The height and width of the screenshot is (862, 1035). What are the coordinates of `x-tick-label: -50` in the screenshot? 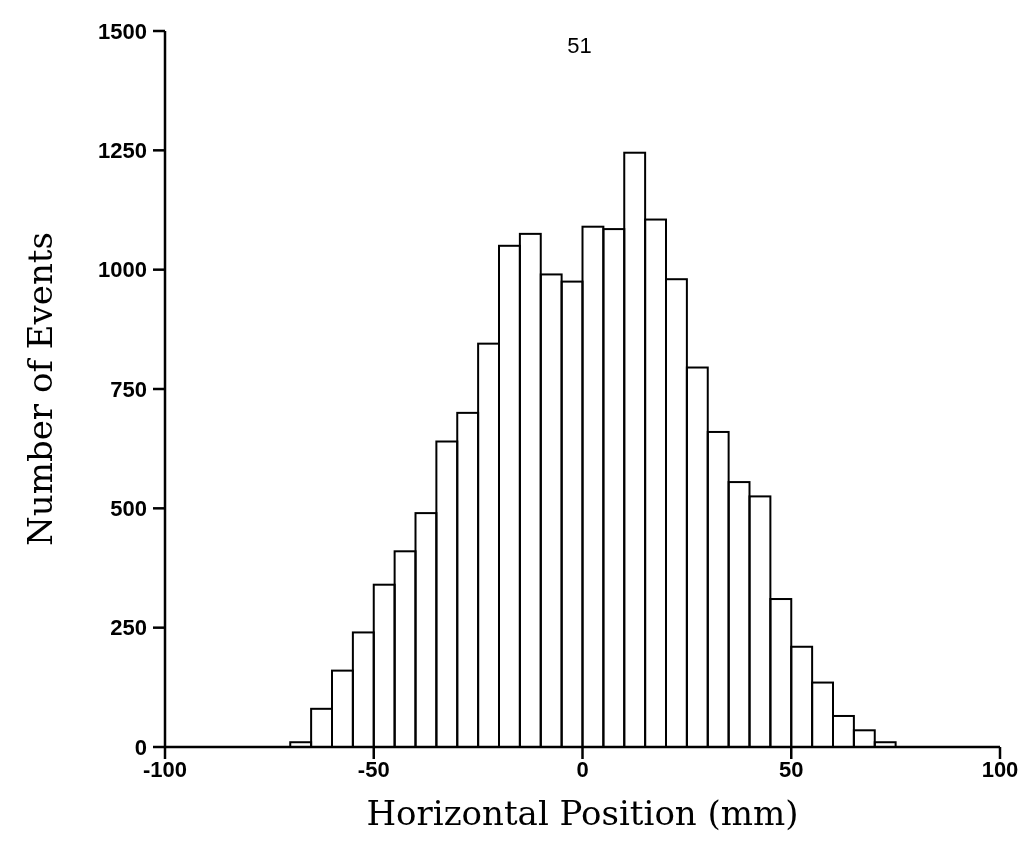 It's located at (373, 769).